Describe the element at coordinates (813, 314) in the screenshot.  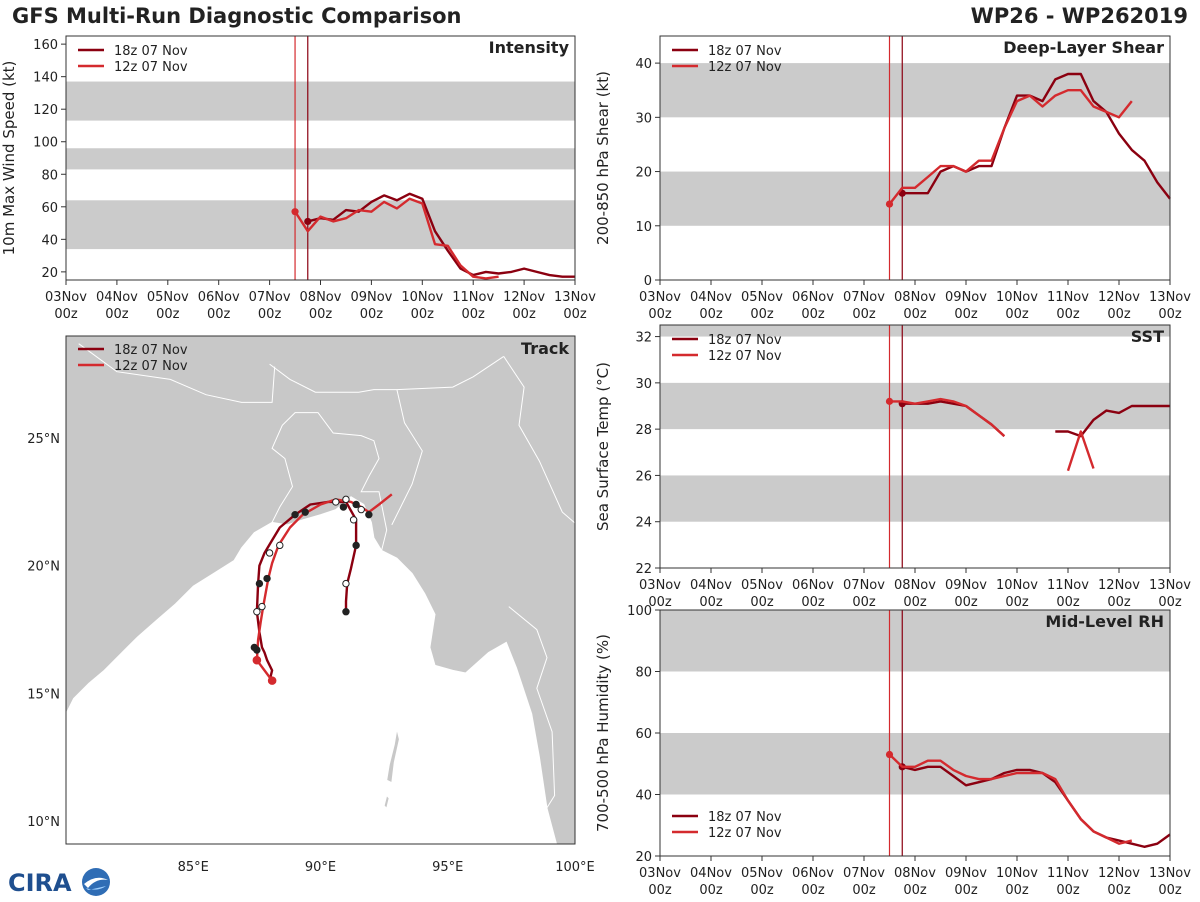
I see `shear-xtick-sub-3: 00z` at that location.